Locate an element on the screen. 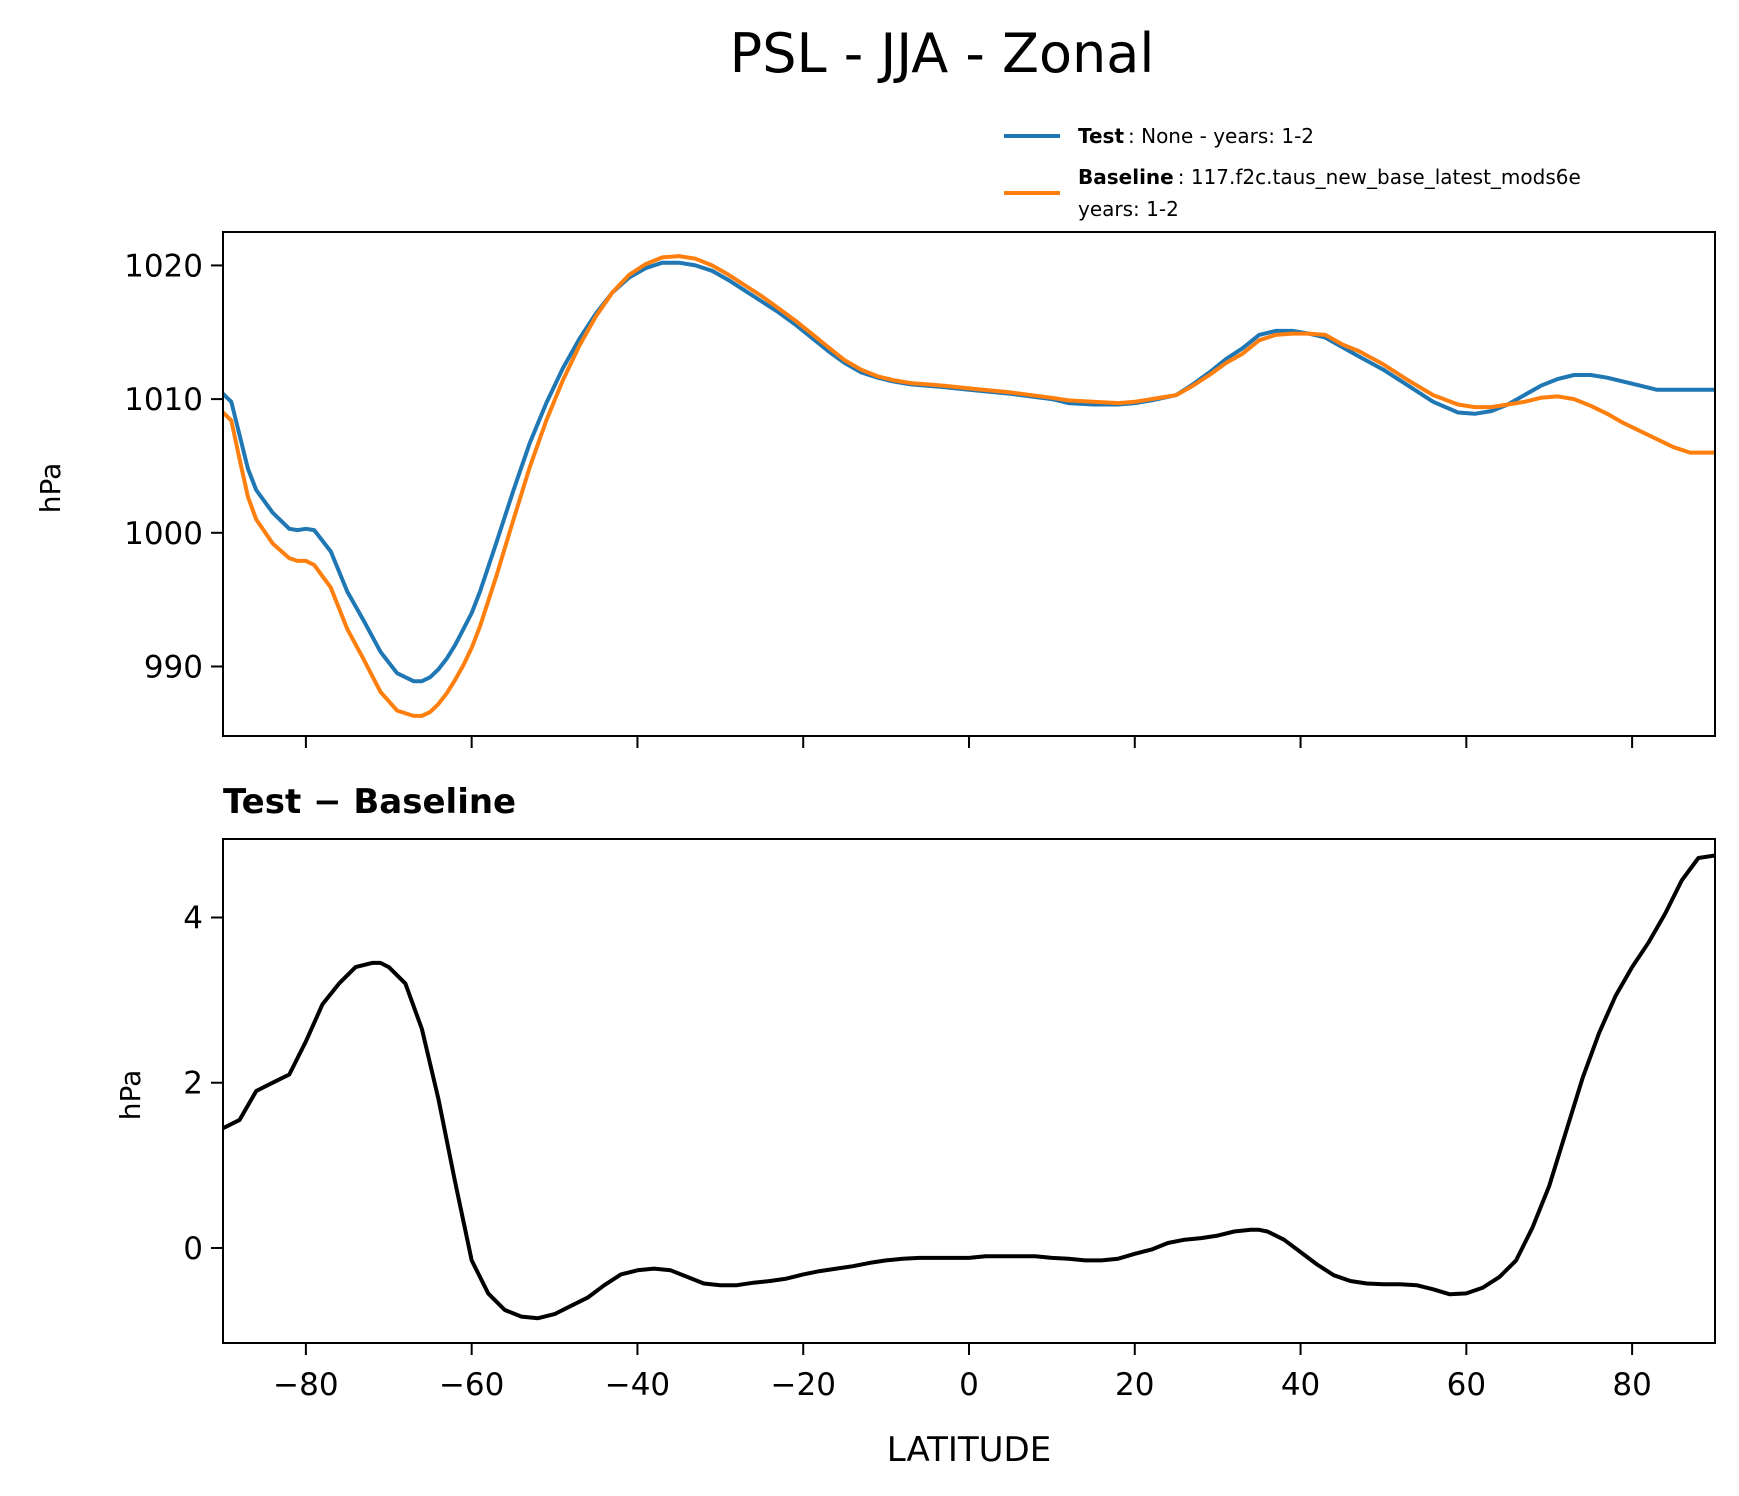  bottom-x-tick-label: −60 is located at coordinates (471, 1385).